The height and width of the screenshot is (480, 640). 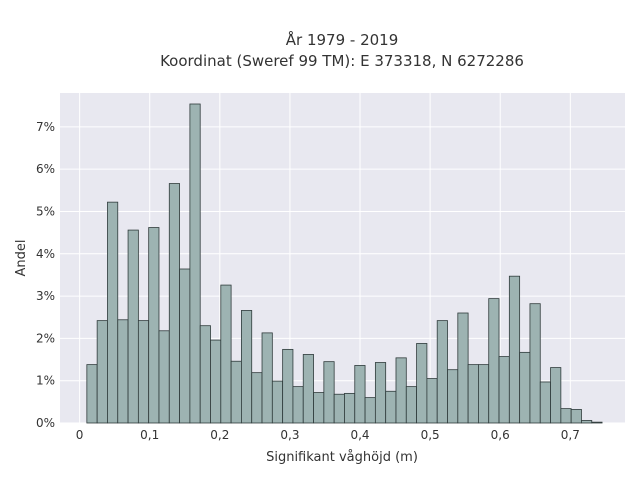 What do you see at coordinates (80, 435) in the screenshot?
I see `x-tick-label-0: 0` at bounding box center [80, 435].